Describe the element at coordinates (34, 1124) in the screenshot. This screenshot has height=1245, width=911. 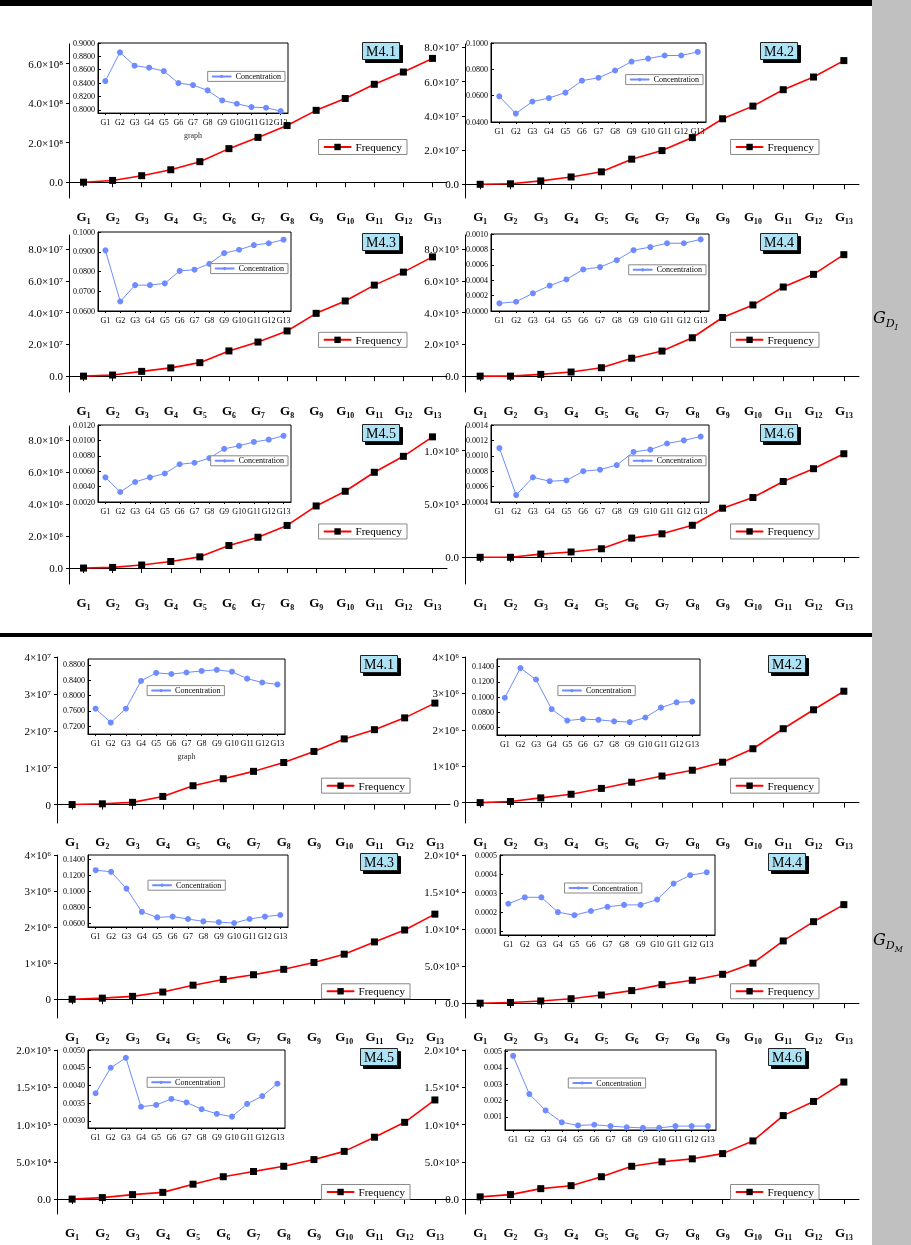
I see `y-tick-label: 1.0×10⁵` at that location.